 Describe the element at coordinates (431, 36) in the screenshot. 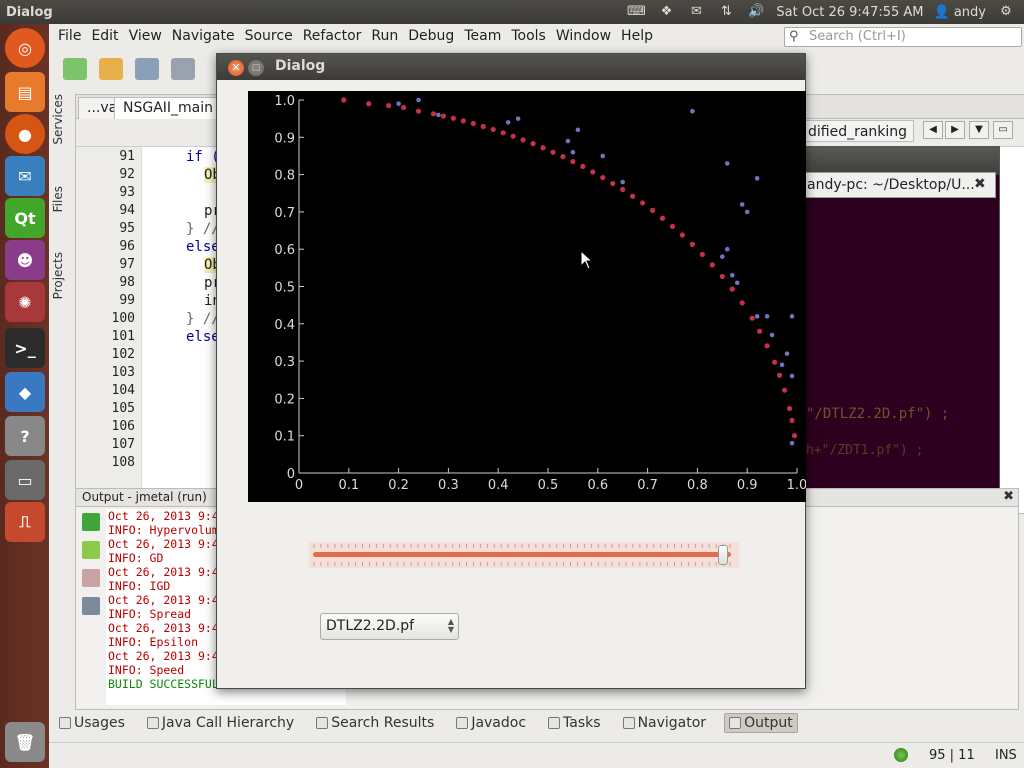

I see `menu-debug: Debug` at that location.